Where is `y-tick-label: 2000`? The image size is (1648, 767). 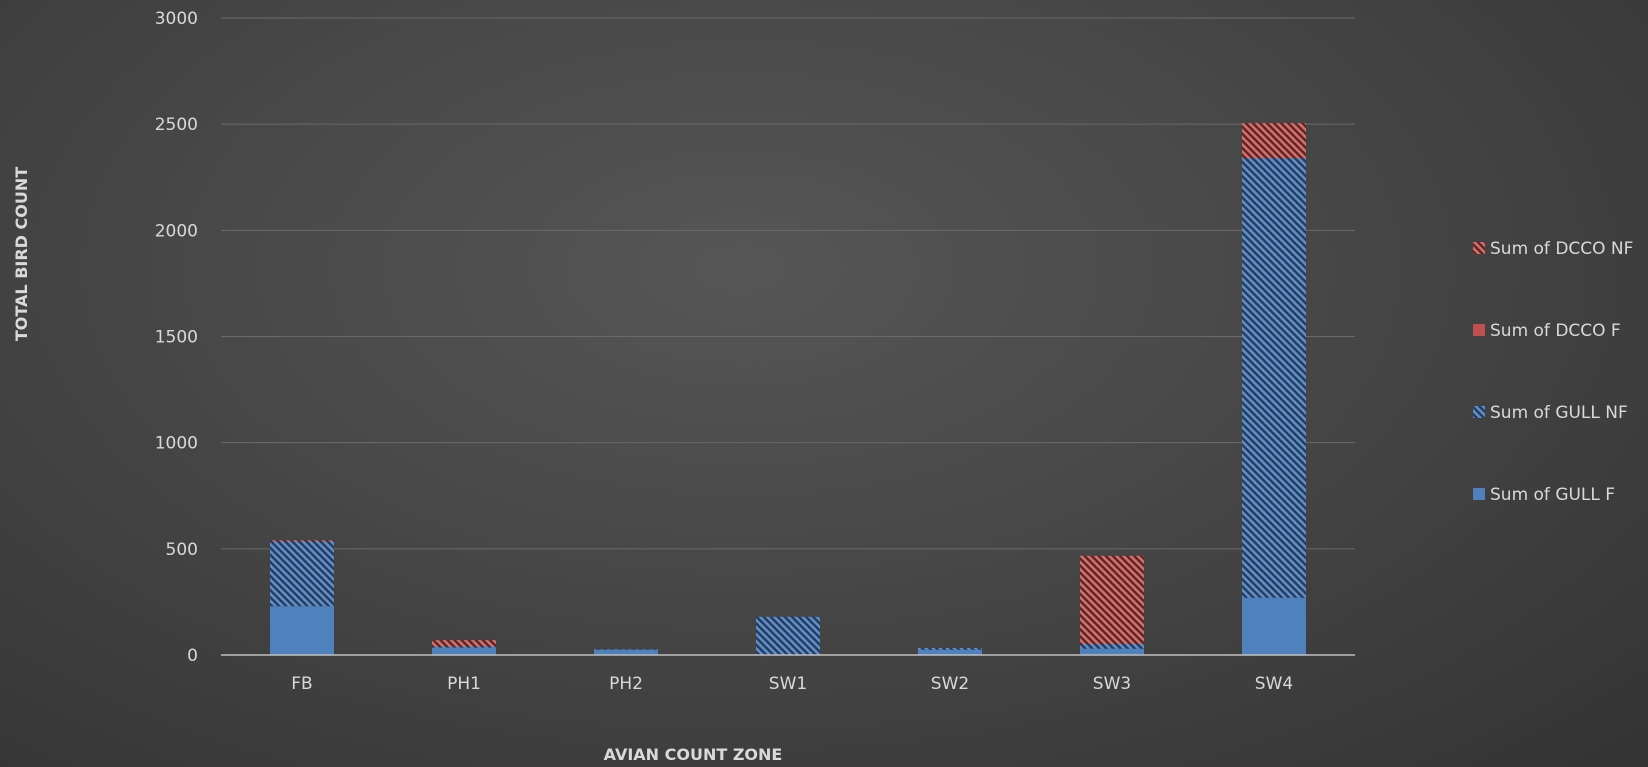 y-tick-label: 2000 is located at coordinates (176, 231).